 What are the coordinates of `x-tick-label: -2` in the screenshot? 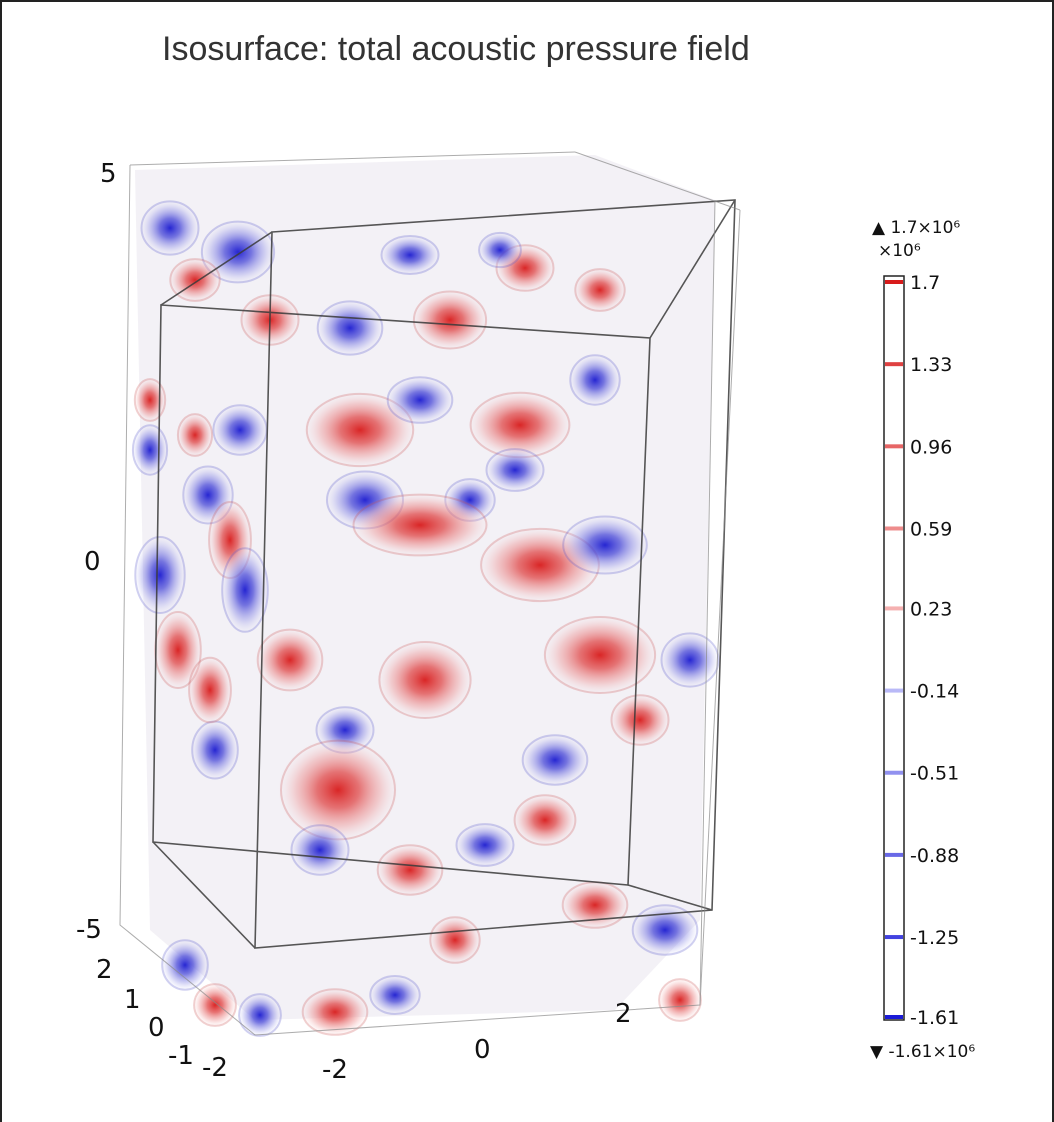 It's located at (335, 1070).